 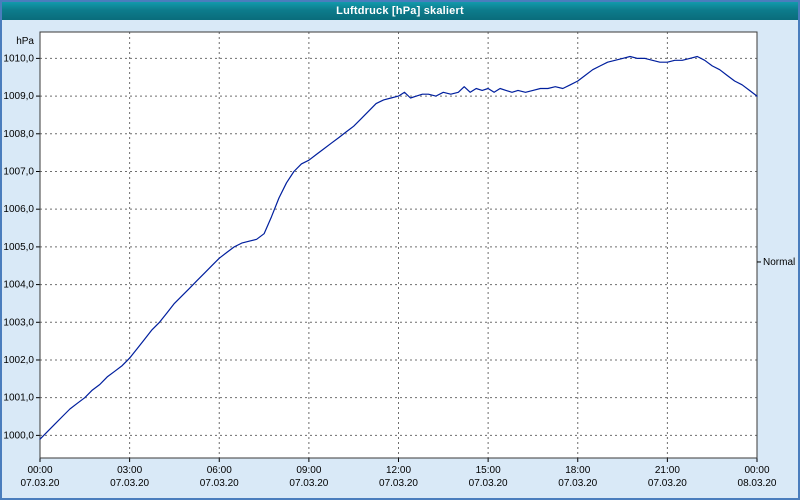 I want to click on y-axis-unit-label: hPa, so click(x=25, y=41).